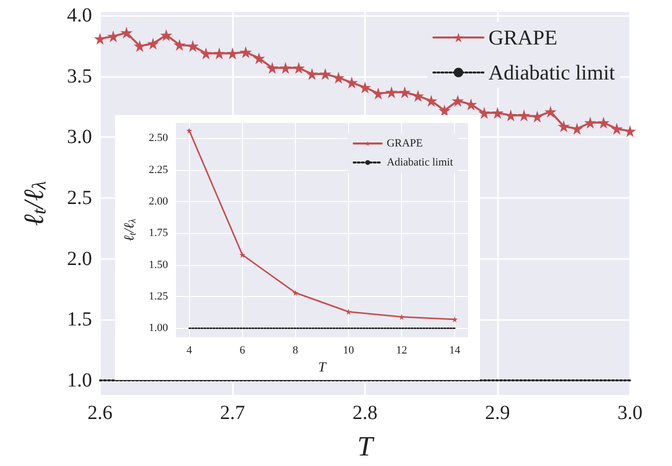  I want to click on x-tick-label: 2.7, so click(232, 413).